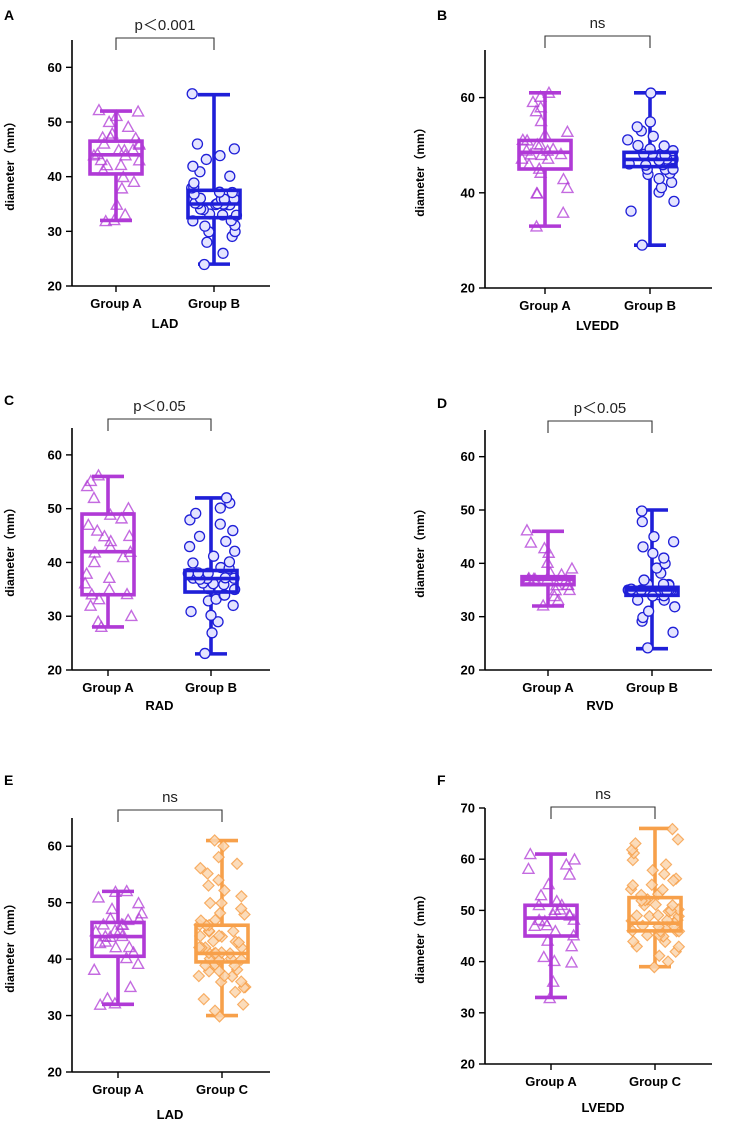  What do you see at coordinates (9, 400) in the screenshot?
I see `panel-letter: C` at bounding box center [9, 400].